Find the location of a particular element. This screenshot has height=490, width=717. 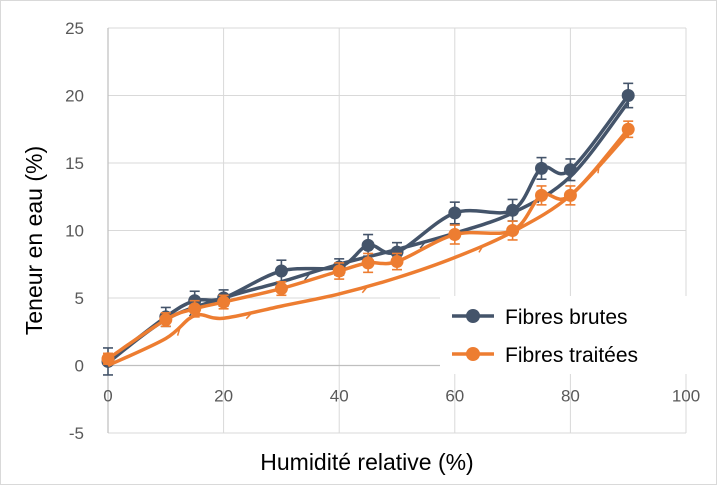

y-tick-label: -5 is located at coordinates (76, 433).